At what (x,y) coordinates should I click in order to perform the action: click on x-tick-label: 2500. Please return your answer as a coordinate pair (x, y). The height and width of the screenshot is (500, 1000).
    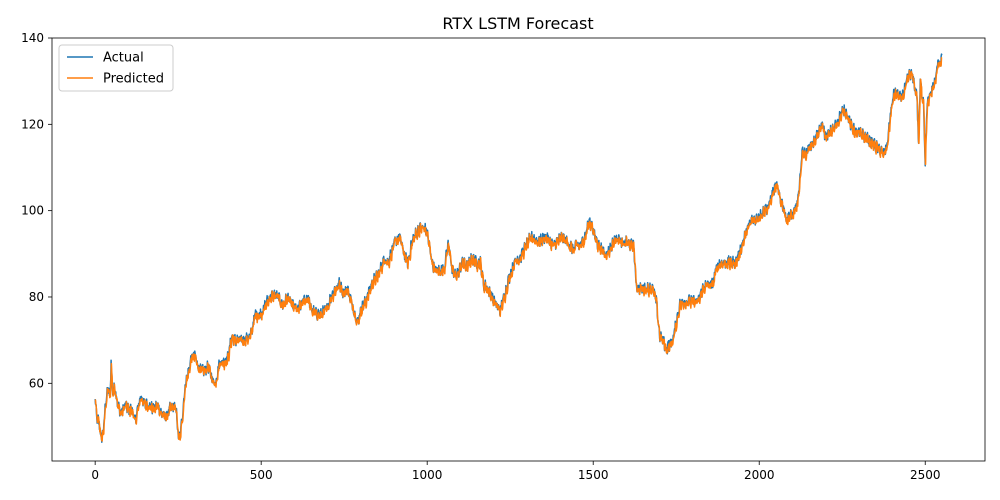
    Looking at the image, I should click on (925, 475).